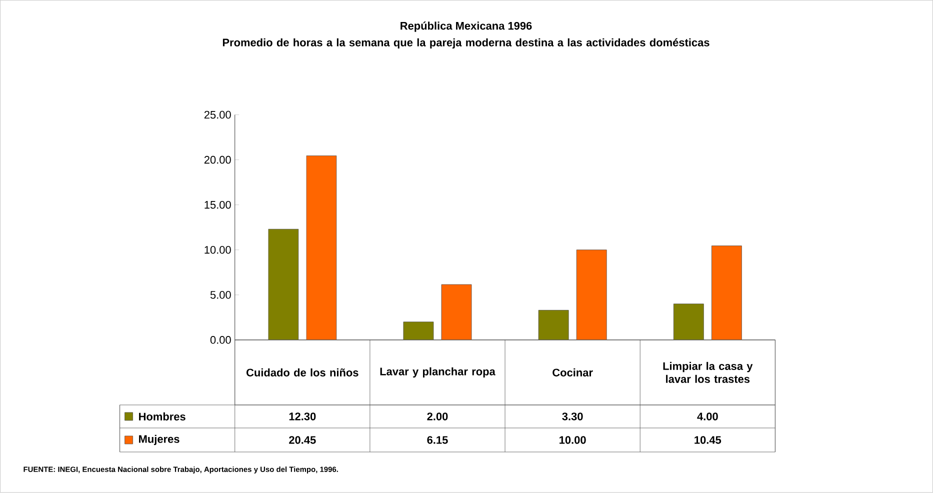 The height and width of the screenshot is (493, 933). What do you see at coordinates (302, 416) in the screenshot?
I see `data-label: 12.30` at bounding box center [302, 416].